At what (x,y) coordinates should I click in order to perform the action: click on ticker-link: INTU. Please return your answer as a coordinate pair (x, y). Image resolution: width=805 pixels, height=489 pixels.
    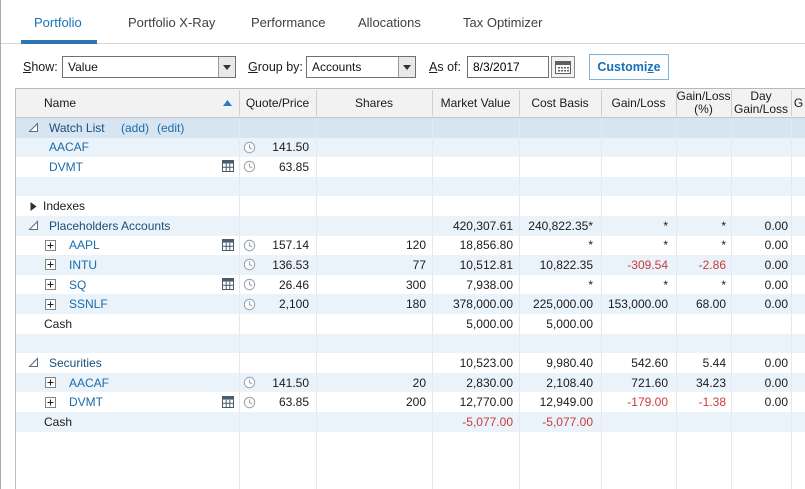
    Looking at the image, I should click on (83, 264).